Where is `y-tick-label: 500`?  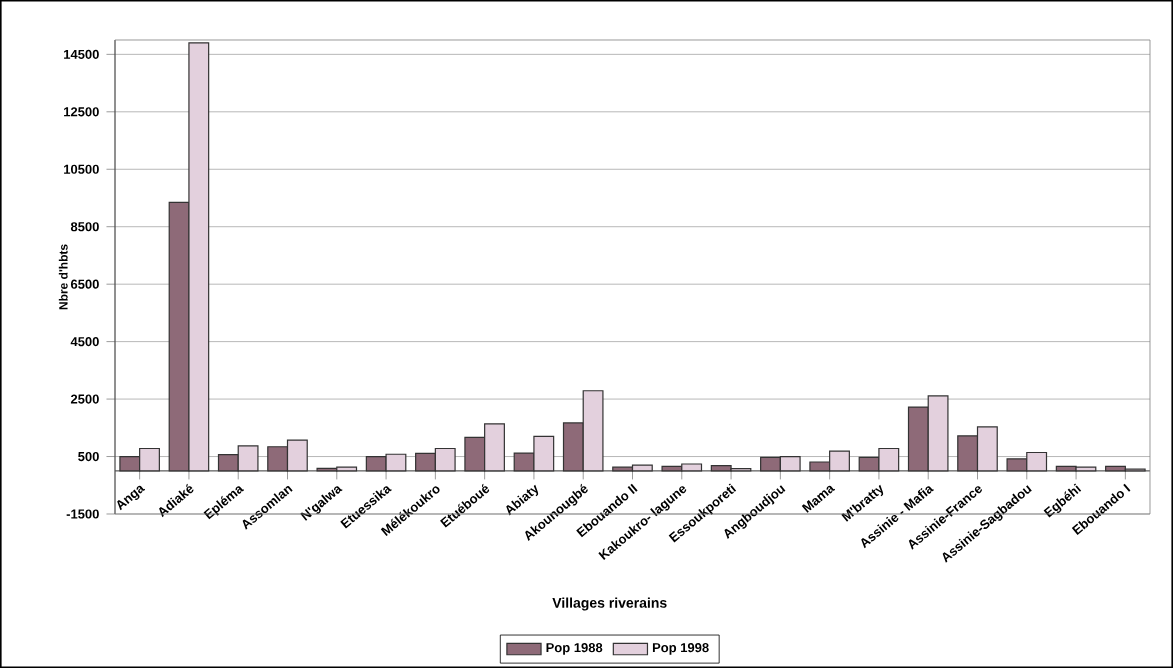 y-tick-label: 500 is located at coordinates (88, 456).